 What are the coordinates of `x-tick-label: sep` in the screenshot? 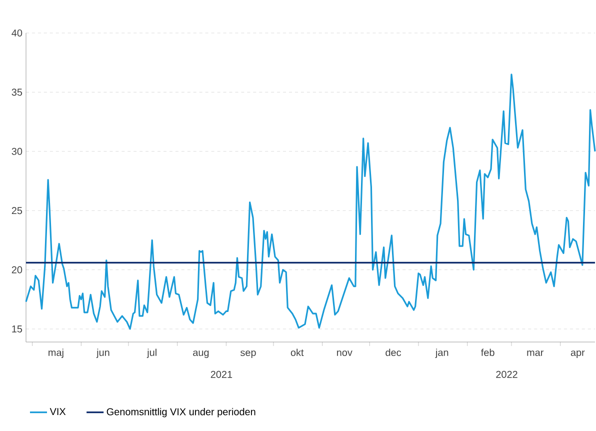 It's located at (248, 354).